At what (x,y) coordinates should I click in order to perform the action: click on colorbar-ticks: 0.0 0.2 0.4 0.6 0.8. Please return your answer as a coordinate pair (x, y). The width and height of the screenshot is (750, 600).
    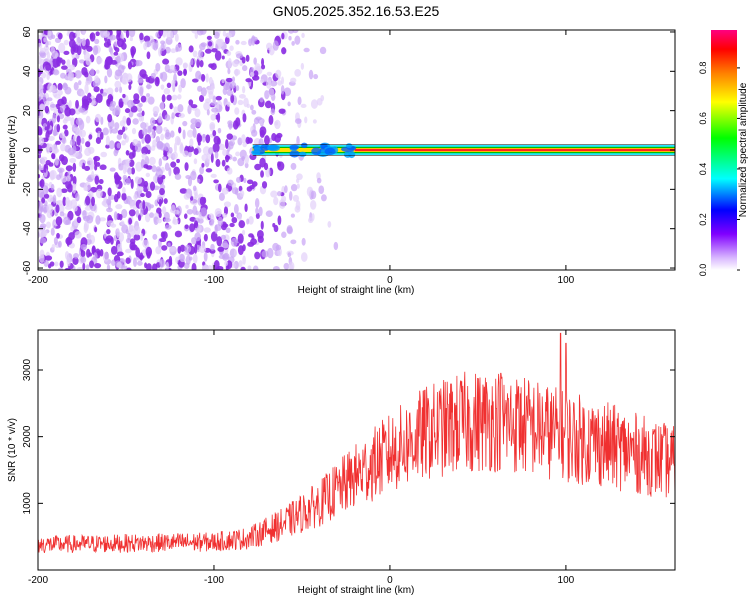
    Looking at the image, I should click on (719, 169).